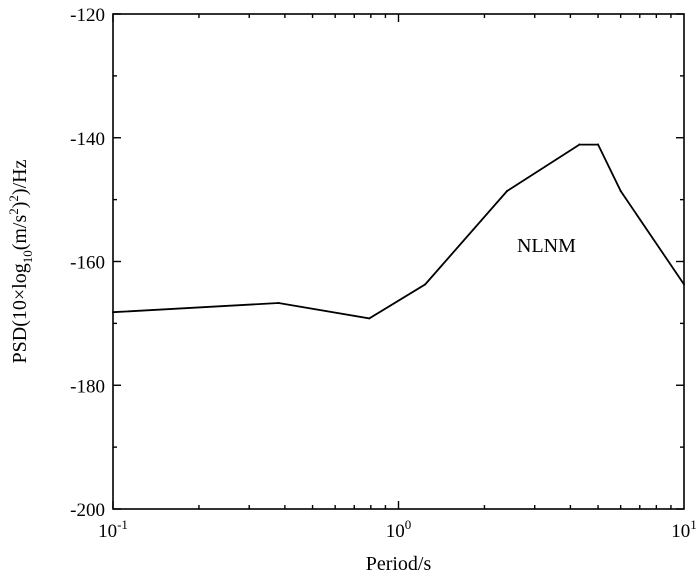 This screenshot has width=700, height=579. What do you see at coordinates (20, 233) in the screenshot?
I see `y-axis-title-part-b: (m/s` at bounding box center [20, 233].